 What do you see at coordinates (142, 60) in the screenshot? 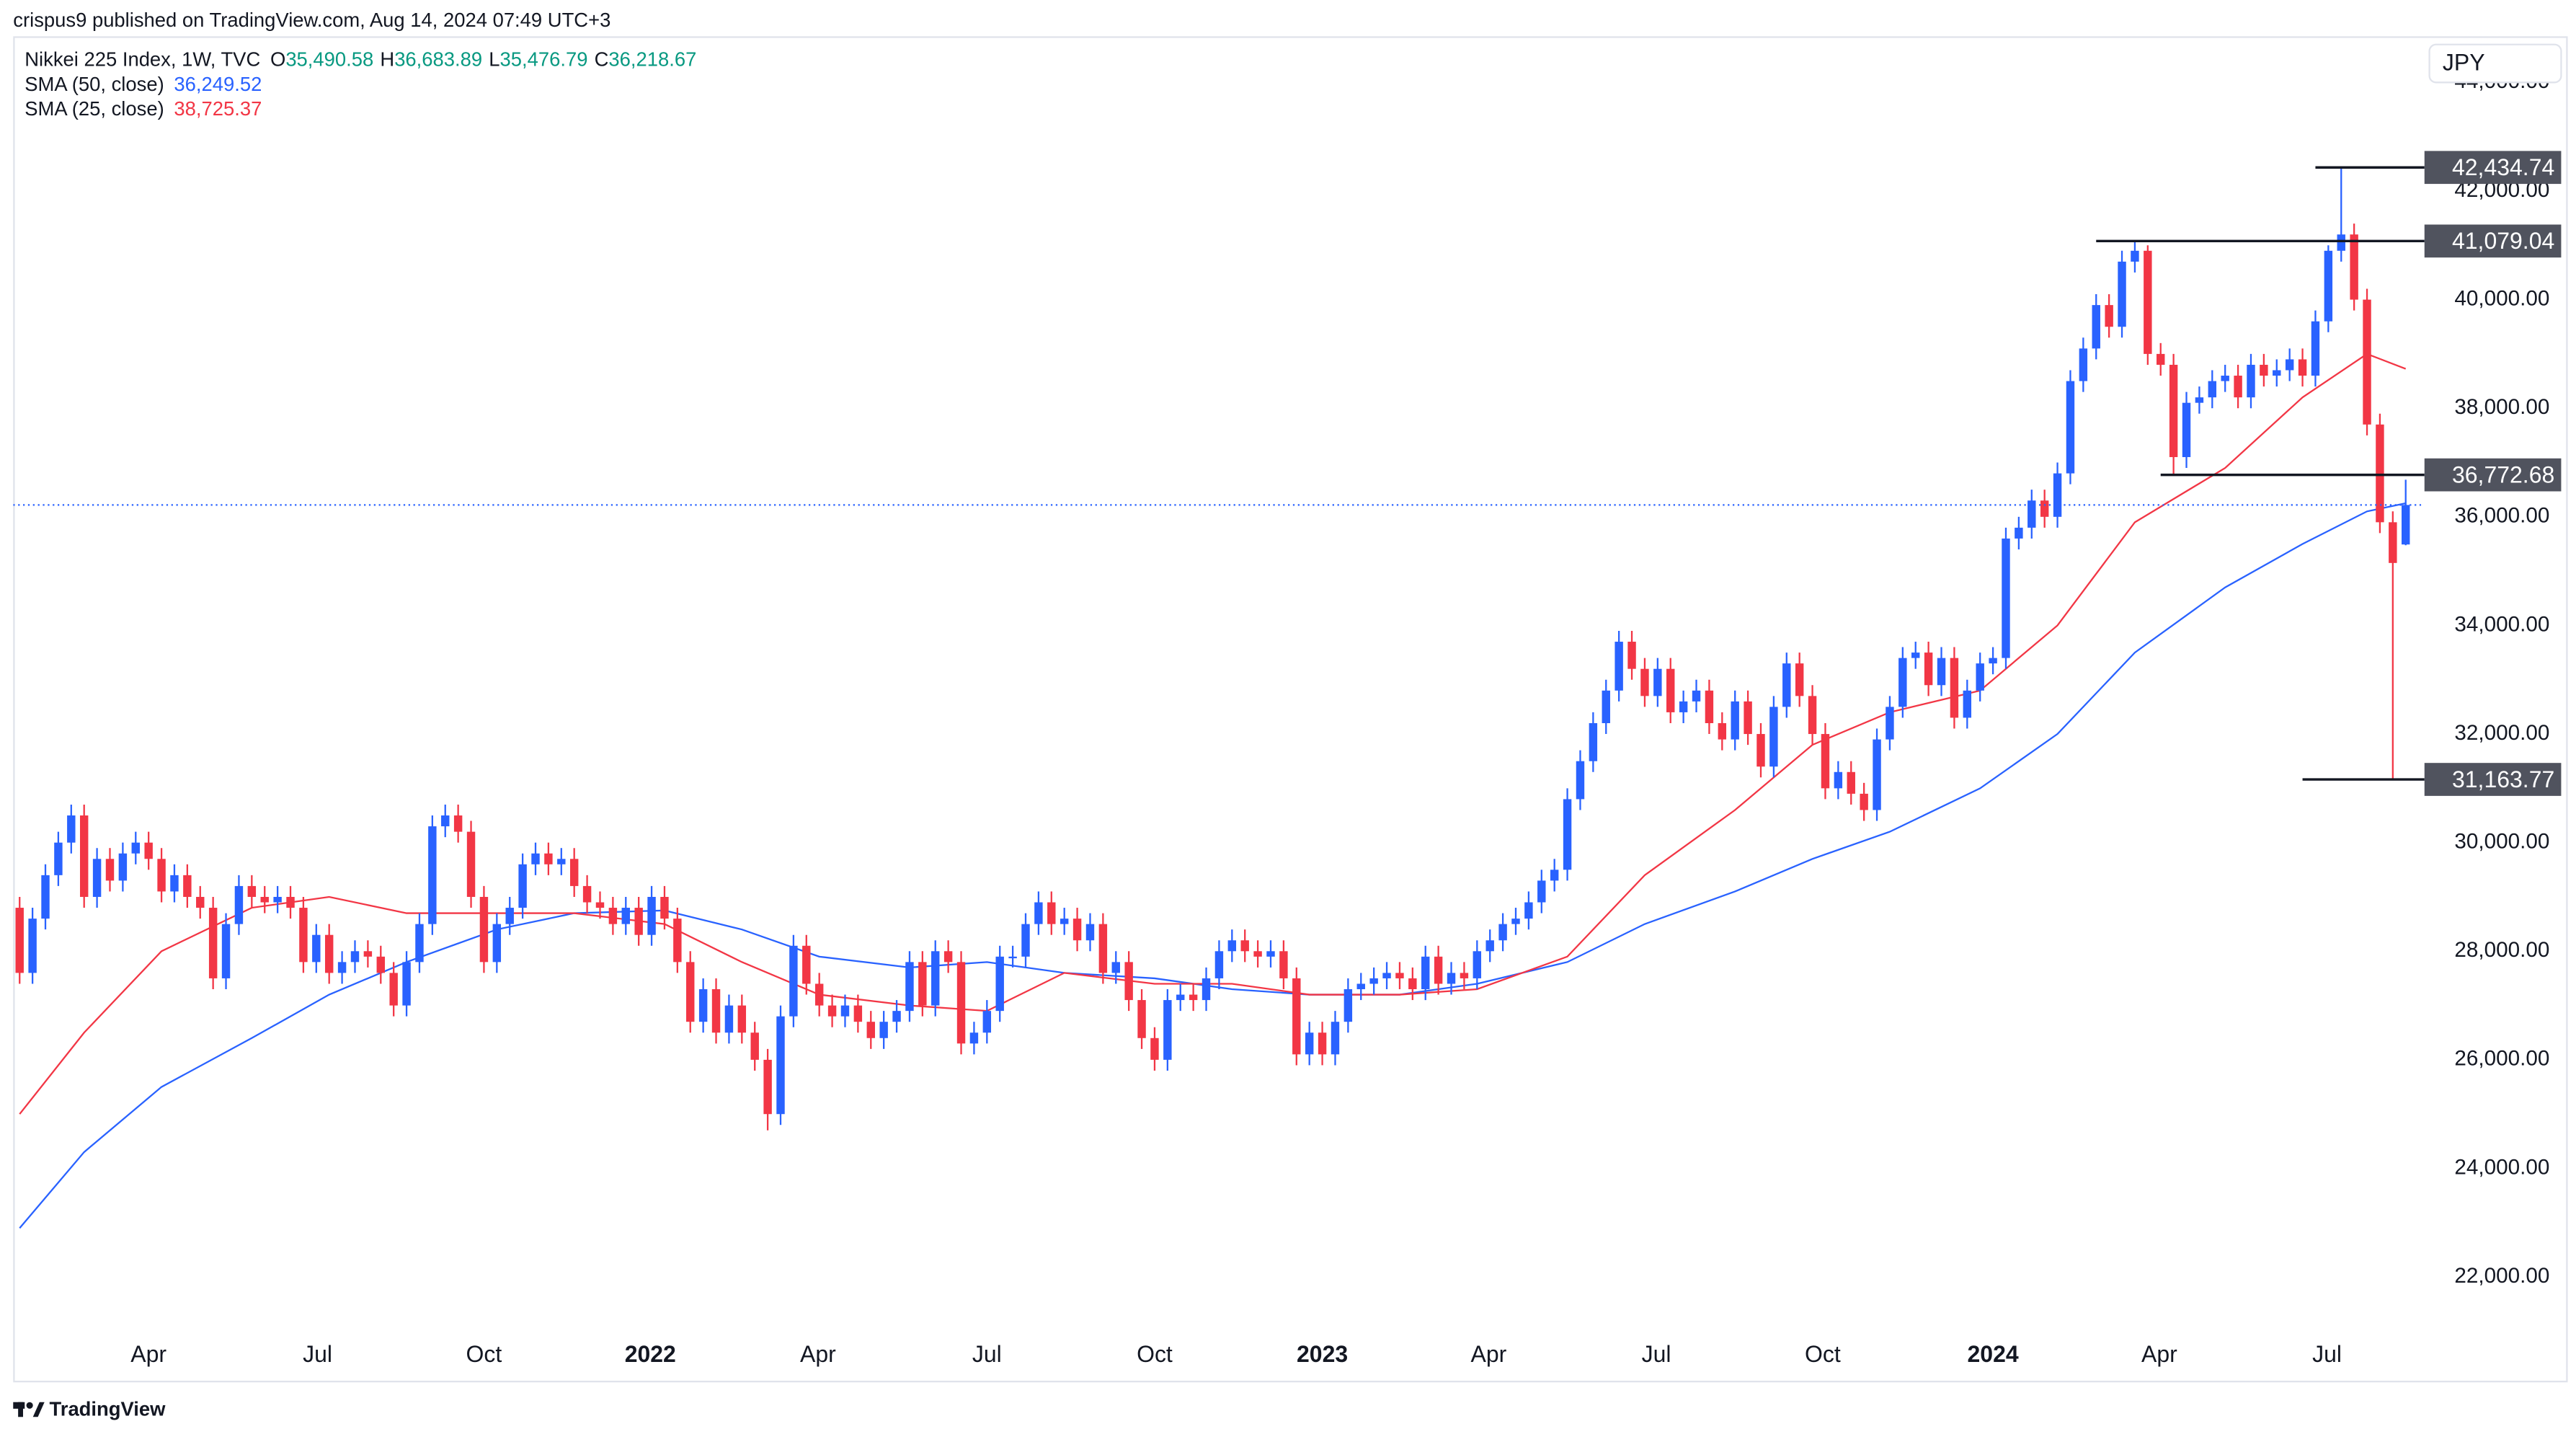
I see `legend-title: Nikkei 225 Index, 1W, TVC` at bounding box center [142, 60].